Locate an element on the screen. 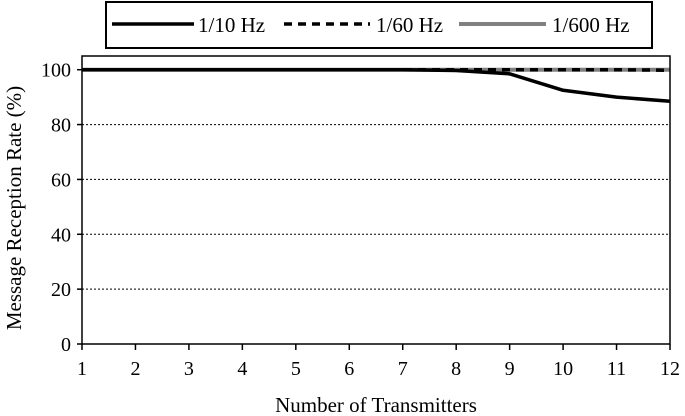  legend: 1/10 Hz 1/60 Hz 1/600 Hz is located at coordinates (379, 25).